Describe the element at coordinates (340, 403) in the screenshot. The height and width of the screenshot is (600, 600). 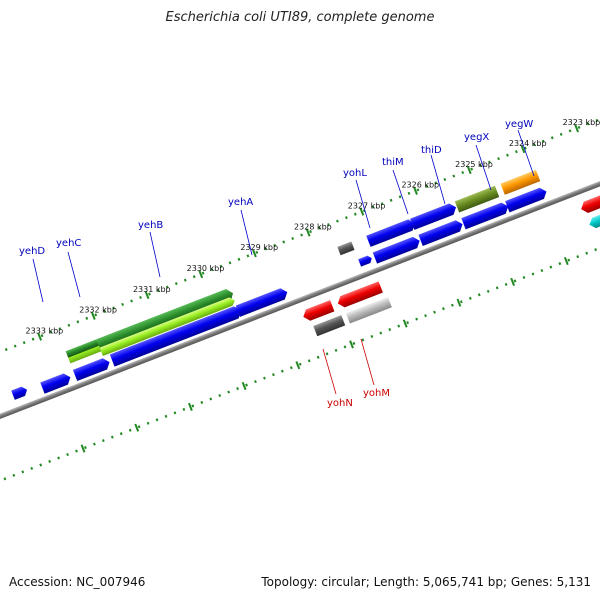
I see `gene-label-yohn: yohN` at that location.